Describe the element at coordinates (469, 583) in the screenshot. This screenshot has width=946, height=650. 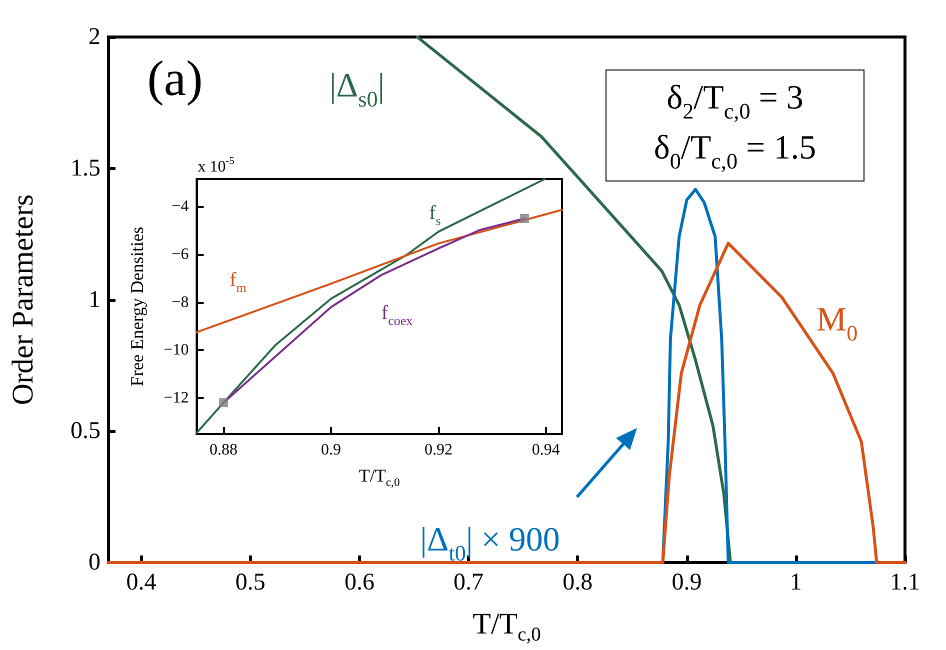
I see `x-tick-label: 0.7` at that location.